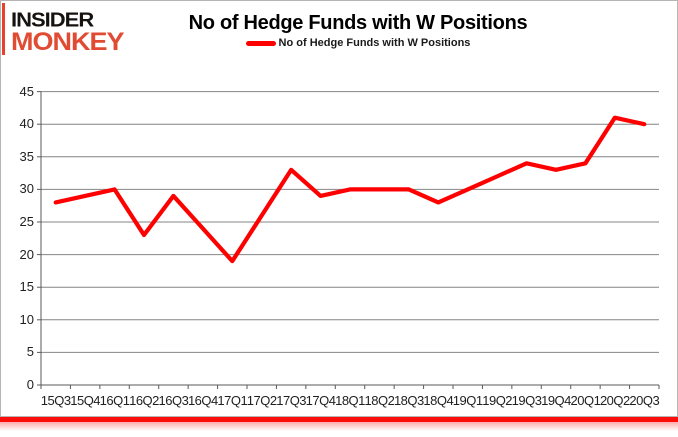  Describe the element at coordinates (358, 23) in the screenshot. I see `chart-title: No of Hedge Funds with W Positions` at that location.